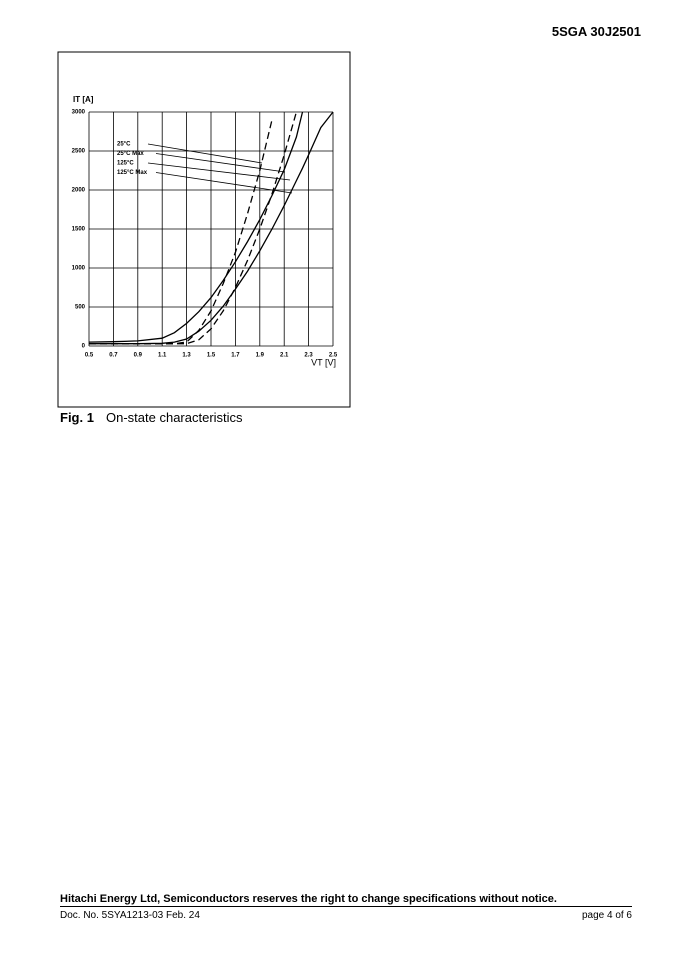 The height and width of the screenshot is (960, 679). I want to click on doc-number: Doc. No. 5SYA1213-03 Feb. 24, so click(130, 915).